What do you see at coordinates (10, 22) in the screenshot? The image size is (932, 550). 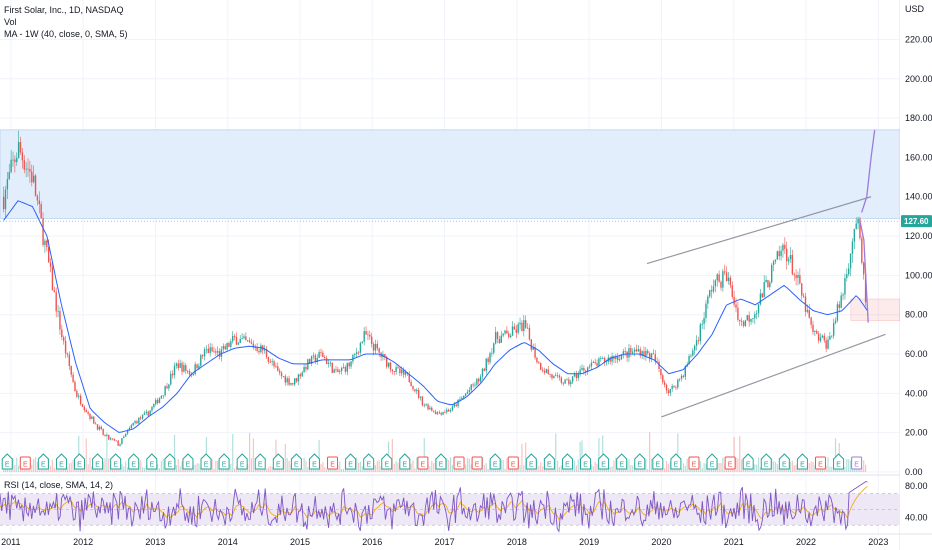 I see `volume-legend: Vol` at bounding box center [10, 22].